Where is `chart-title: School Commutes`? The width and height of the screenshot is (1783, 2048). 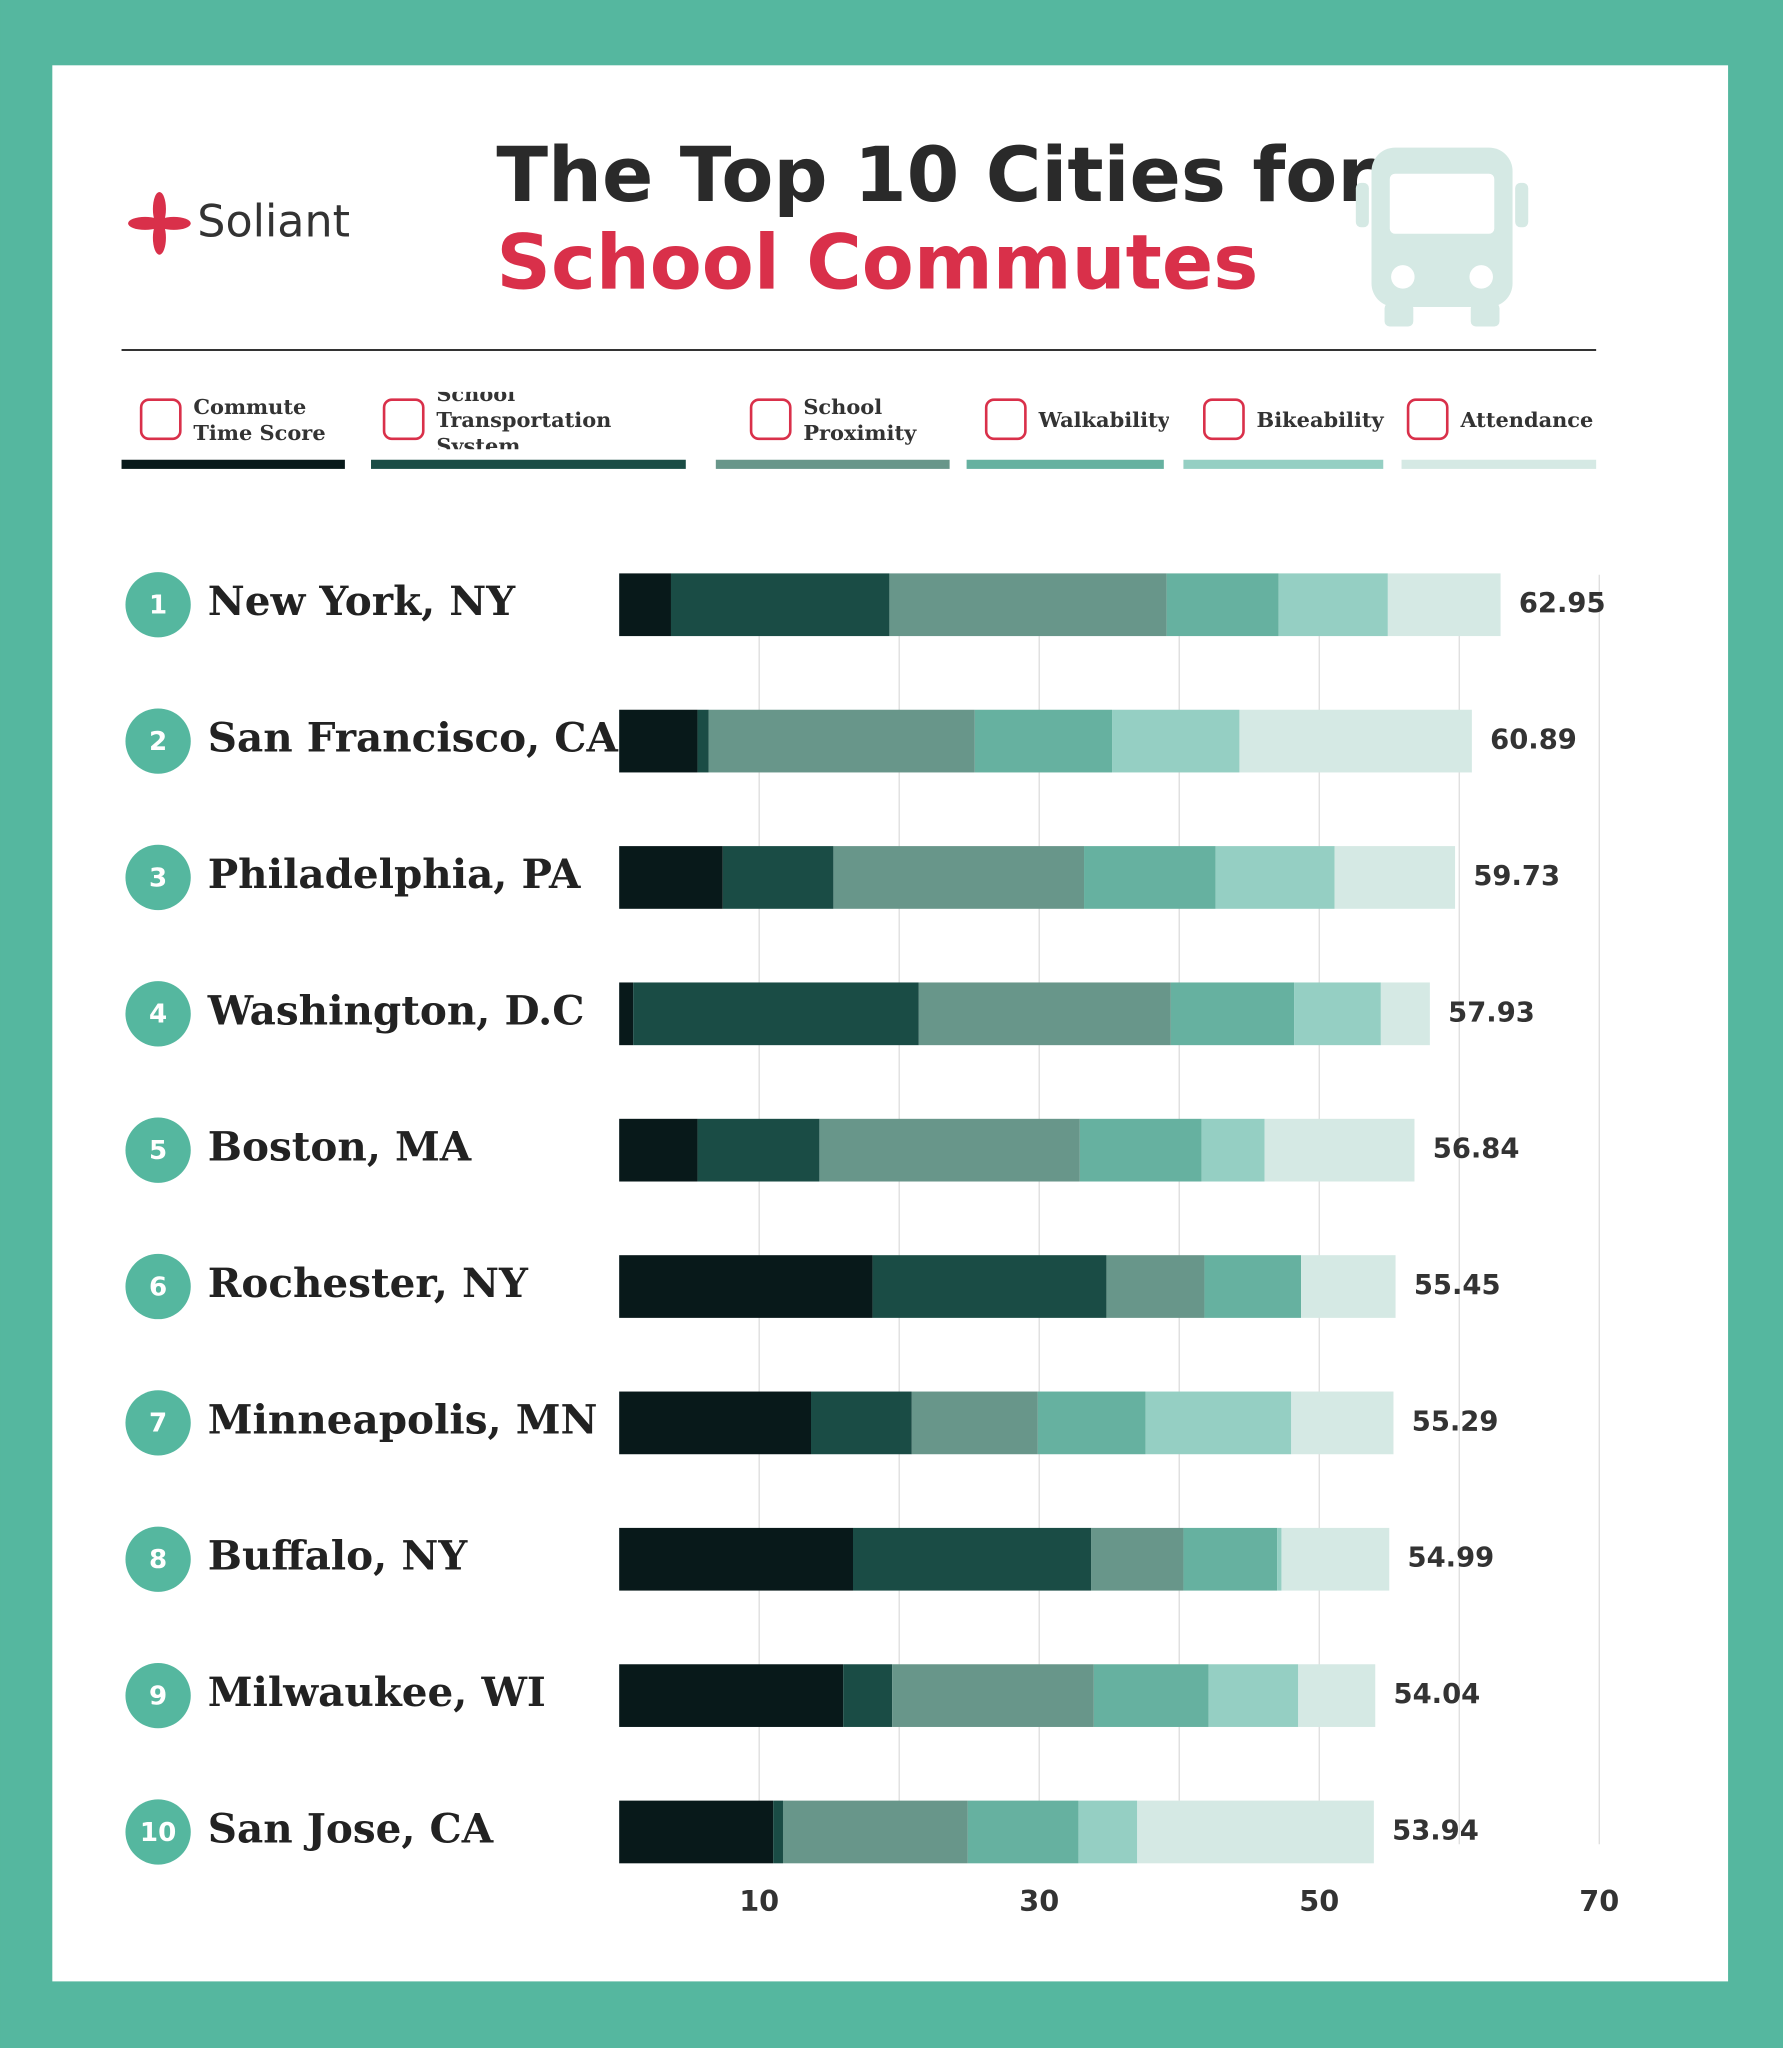 chart-title: School Commutes is located at coordinates (877, 263).